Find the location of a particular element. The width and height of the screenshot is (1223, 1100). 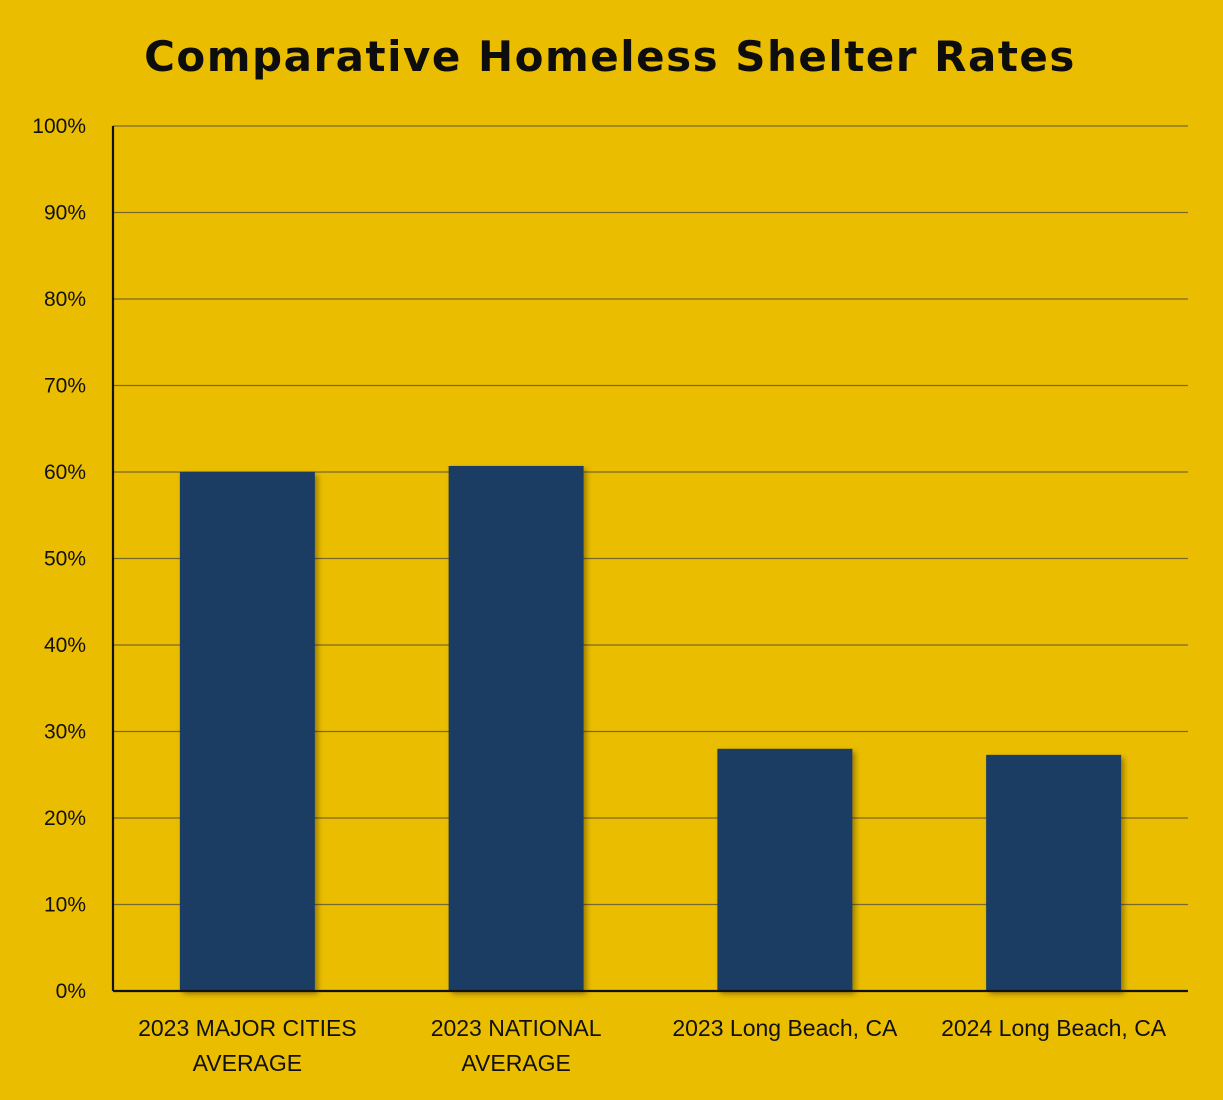

x-category-label: 2023 Long Beach, CA is located at coordinates (785, 1028).